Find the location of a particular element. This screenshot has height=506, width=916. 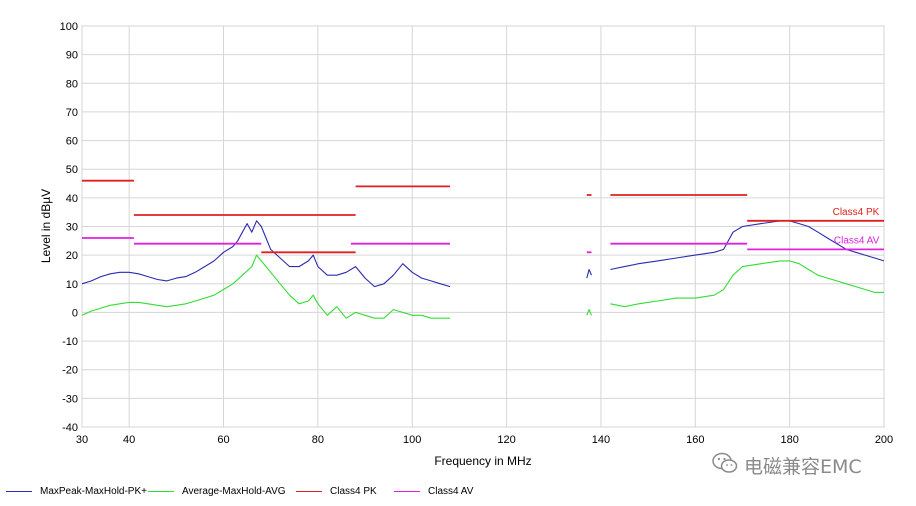

limit-label: Class4 PK is located at coordinates (856, 212).